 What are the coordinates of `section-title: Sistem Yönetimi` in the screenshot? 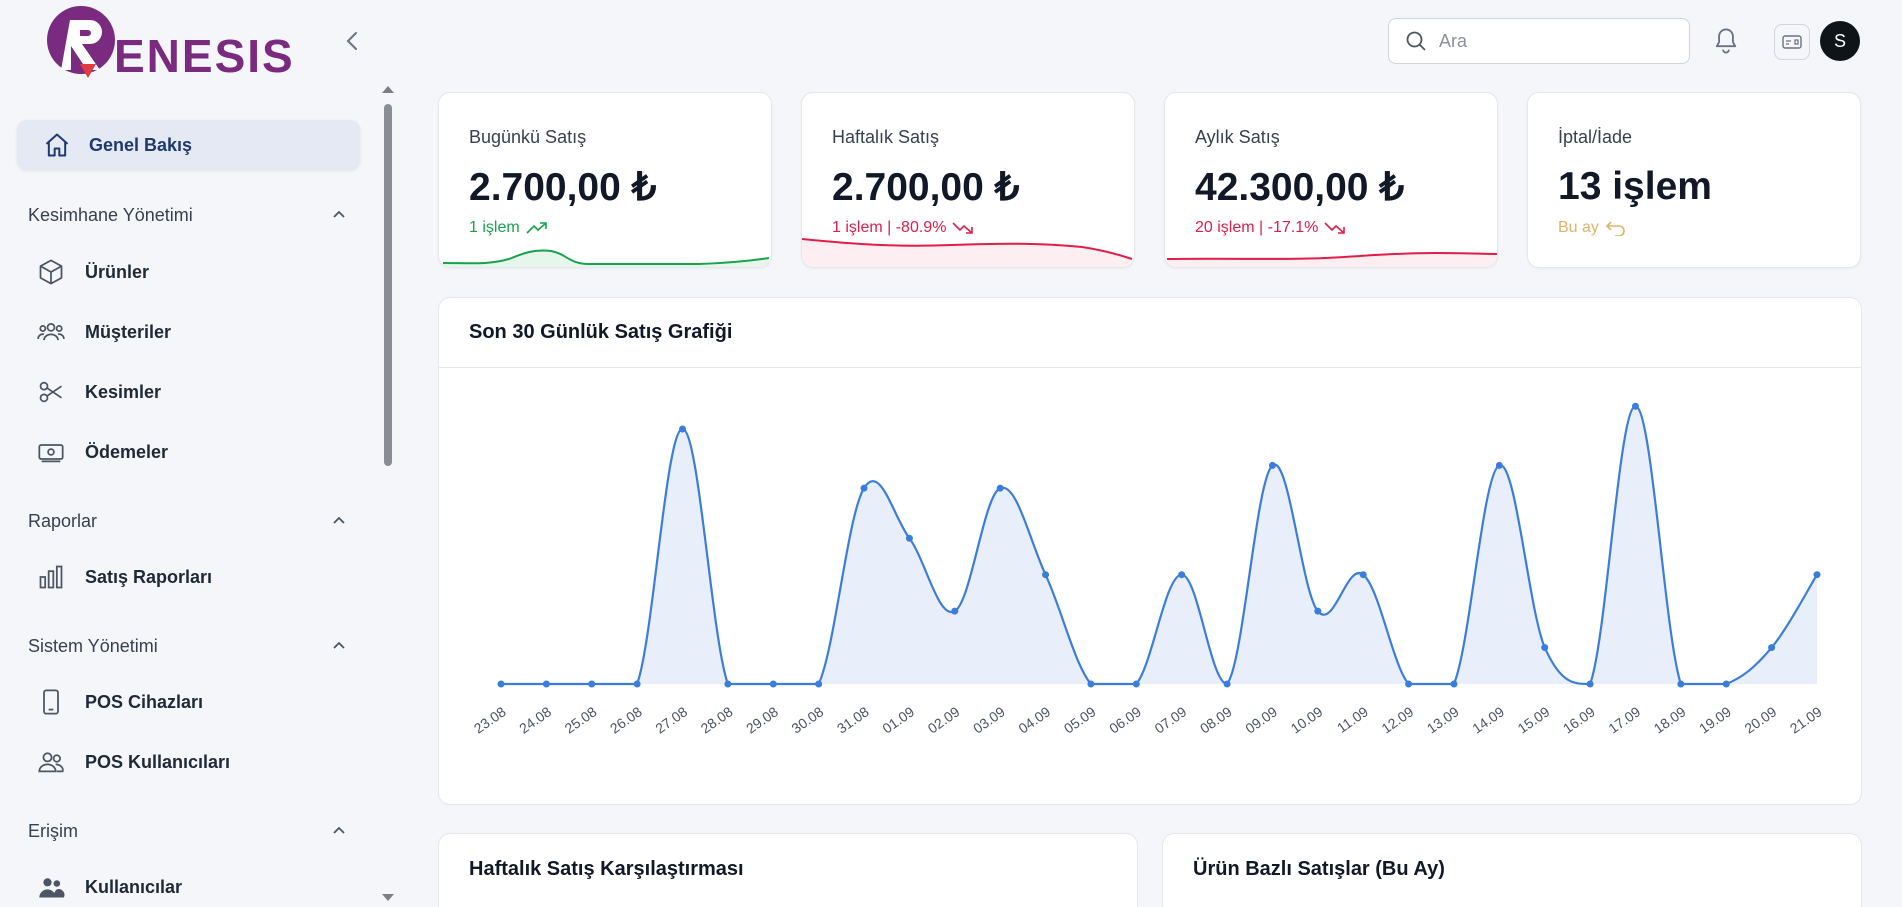 It's located at (93, 645).